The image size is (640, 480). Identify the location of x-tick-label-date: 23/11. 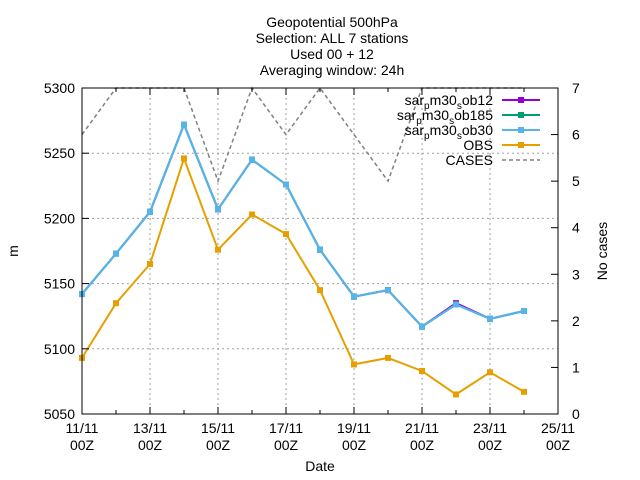
(490, 428).